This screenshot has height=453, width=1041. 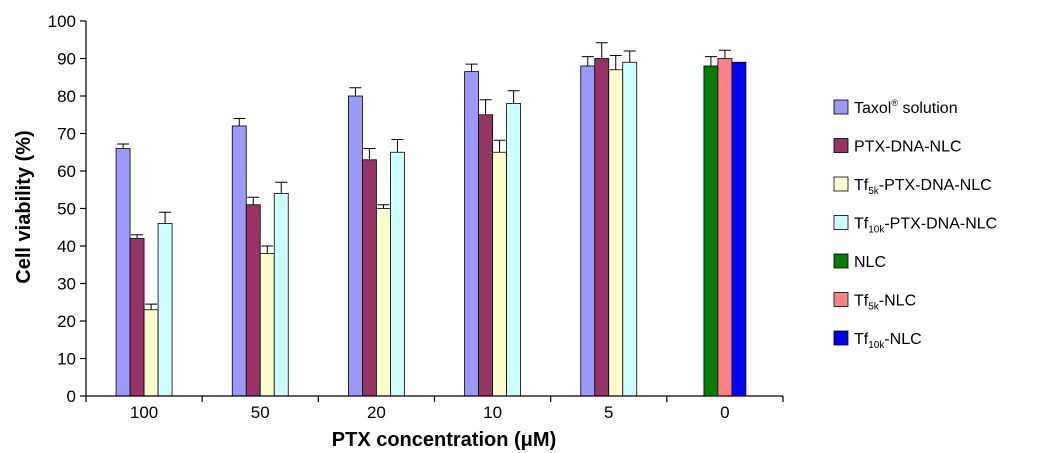 I want to click on x-tick-label: 20, so click(x=376, y=412).